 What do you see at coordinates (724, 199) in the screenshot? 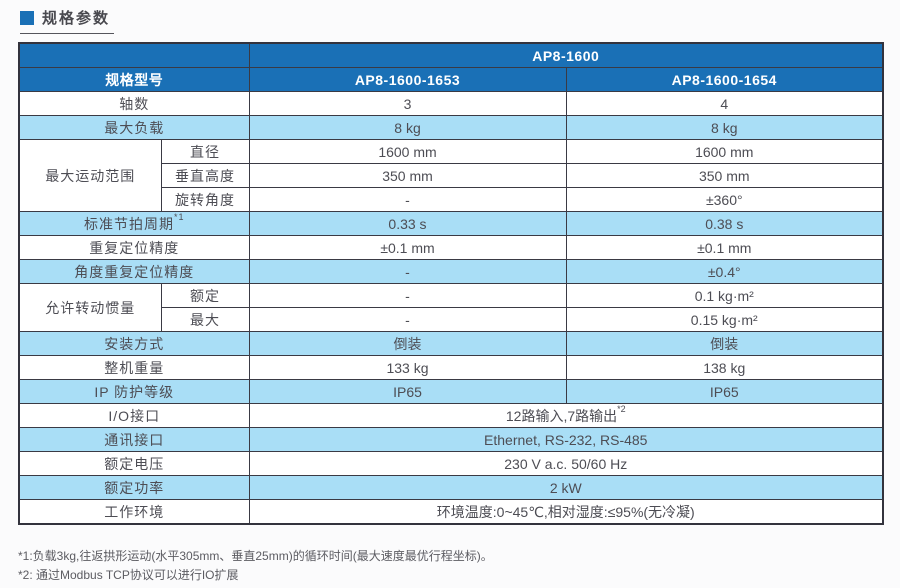
I see `cell-value: ±360°` at bounding box center [724, 199].